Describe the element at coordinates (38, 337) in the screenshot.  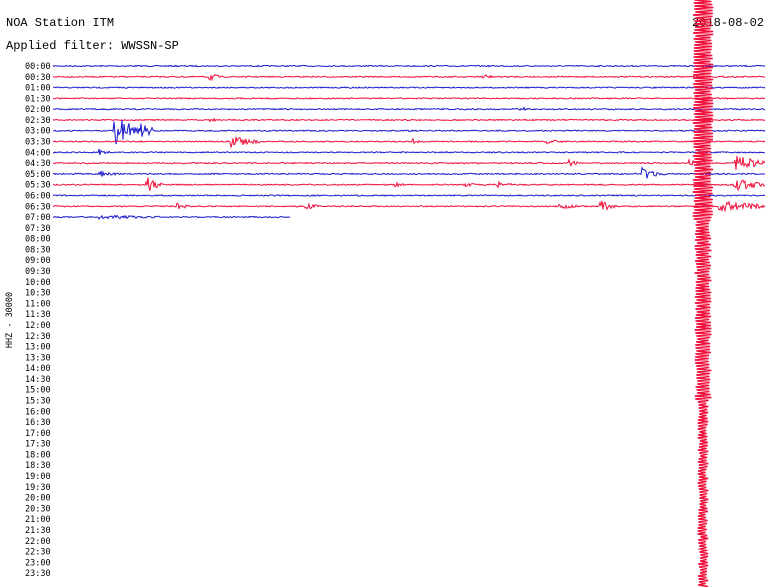
I see `time-label: 12:30` at that location.